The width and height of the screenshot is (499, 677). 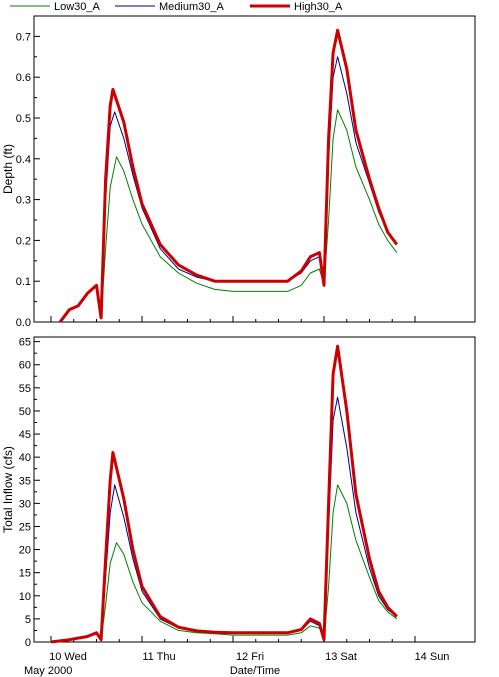 I want to click on x-tick-label: 12 Fri, so click(x=250, y=657).